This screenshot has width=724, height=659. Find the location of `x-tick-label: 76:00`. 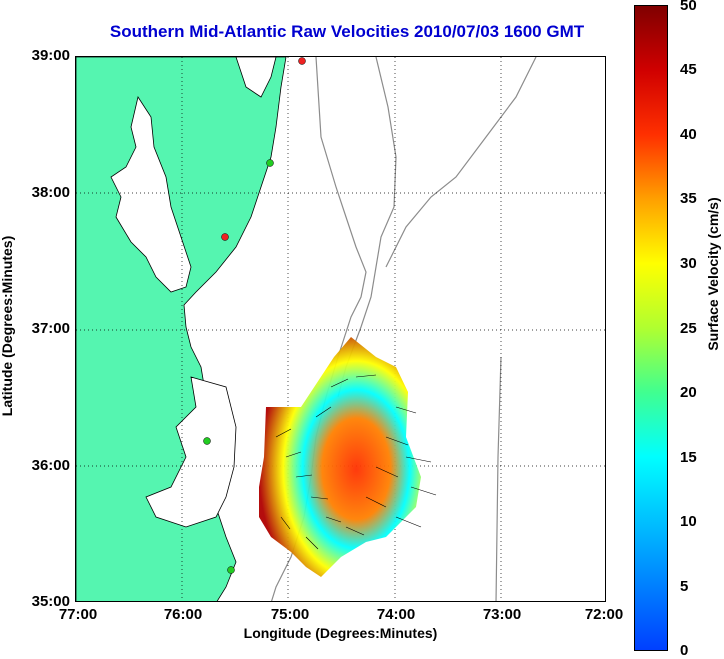

x-tick-label: 76:00 is located at coordinates (183, 614).